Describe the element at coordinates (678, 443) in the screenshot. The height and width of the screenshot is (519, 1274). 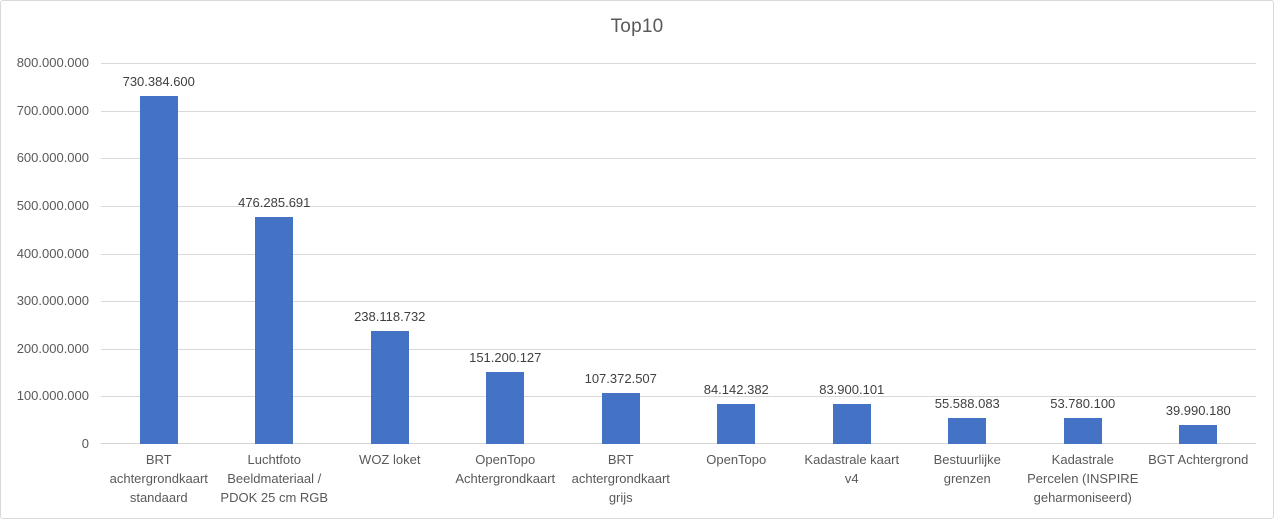
I see `x-axis-line` at that location.